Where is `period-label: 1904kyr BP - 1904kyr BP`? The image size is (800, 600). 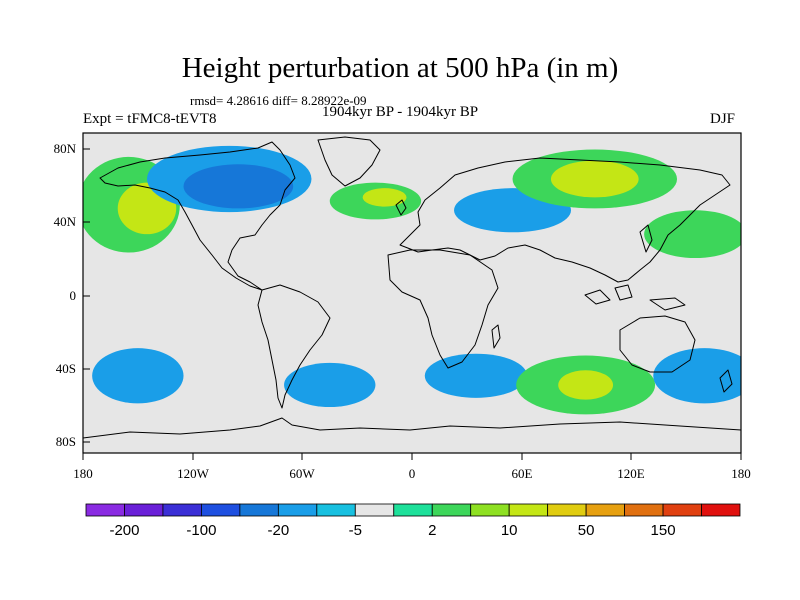 period-label: 1904kyr BP - 1904kyr BP is located at coordinates (400, 112).